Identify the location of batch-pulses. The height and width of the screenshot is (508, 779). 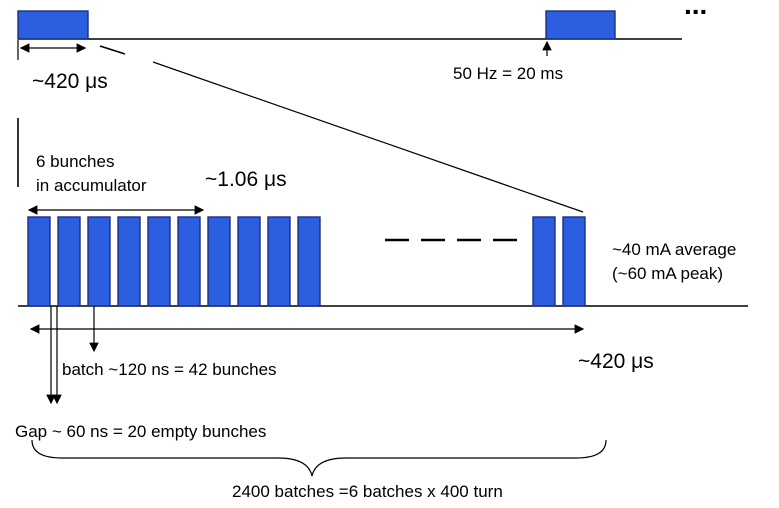
(306, 261).